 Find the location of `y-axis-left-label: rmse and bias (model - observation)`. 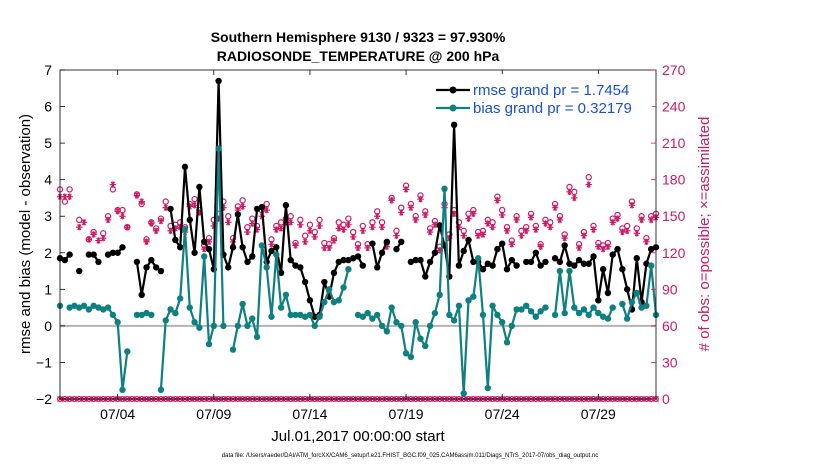

y-axis-left-label: rmse and bias (model - observation) is located at coordinates (25, 234).